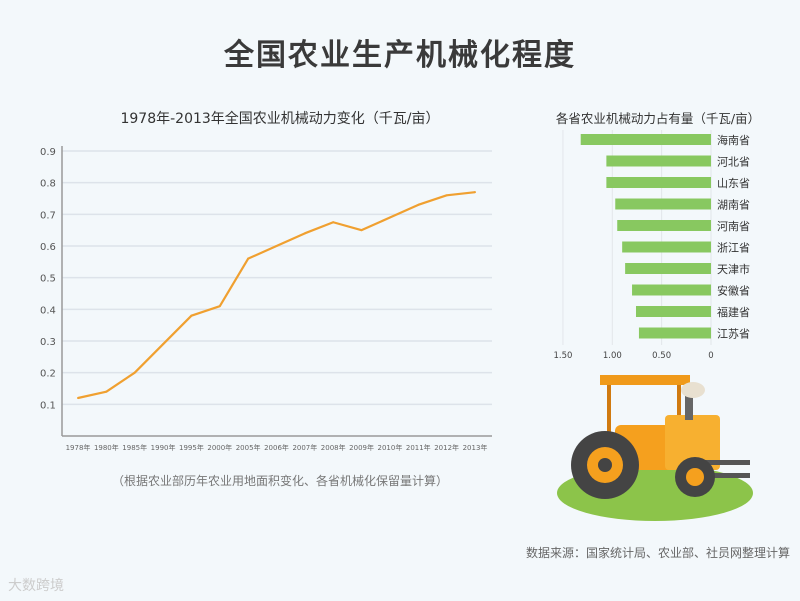 The height and width of the screenshot is (601, 800). What do you see at coordinates (733, 334) in the screenshot?
I see `category-label: 江苏省` at bounding box center [733, 334].